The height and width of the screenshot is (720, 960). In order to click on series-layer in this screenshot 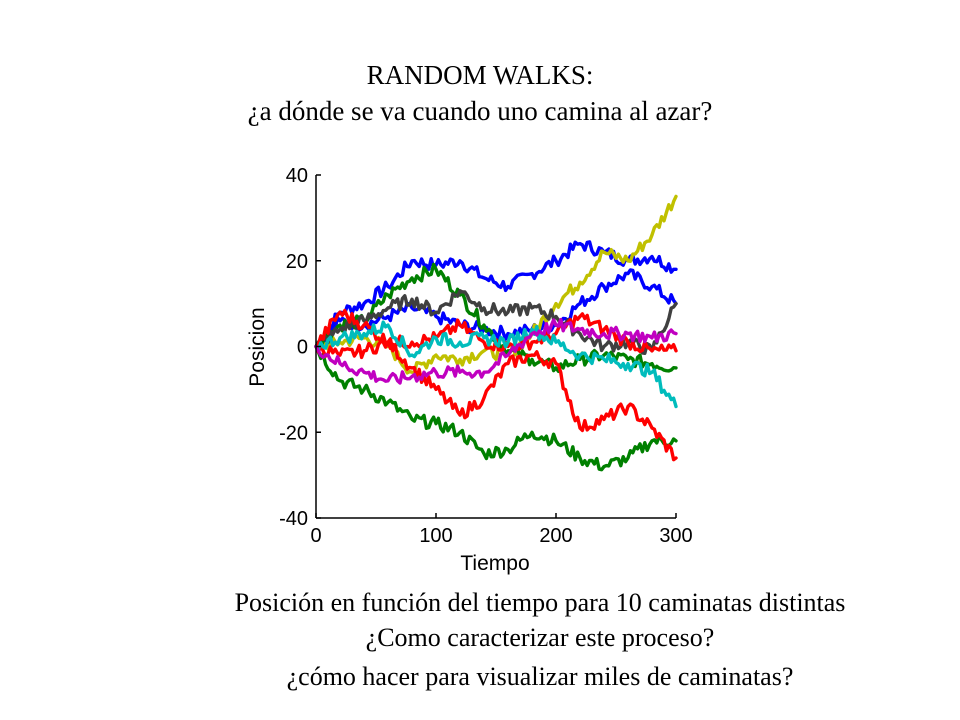, I will do `click(496, 333)`.